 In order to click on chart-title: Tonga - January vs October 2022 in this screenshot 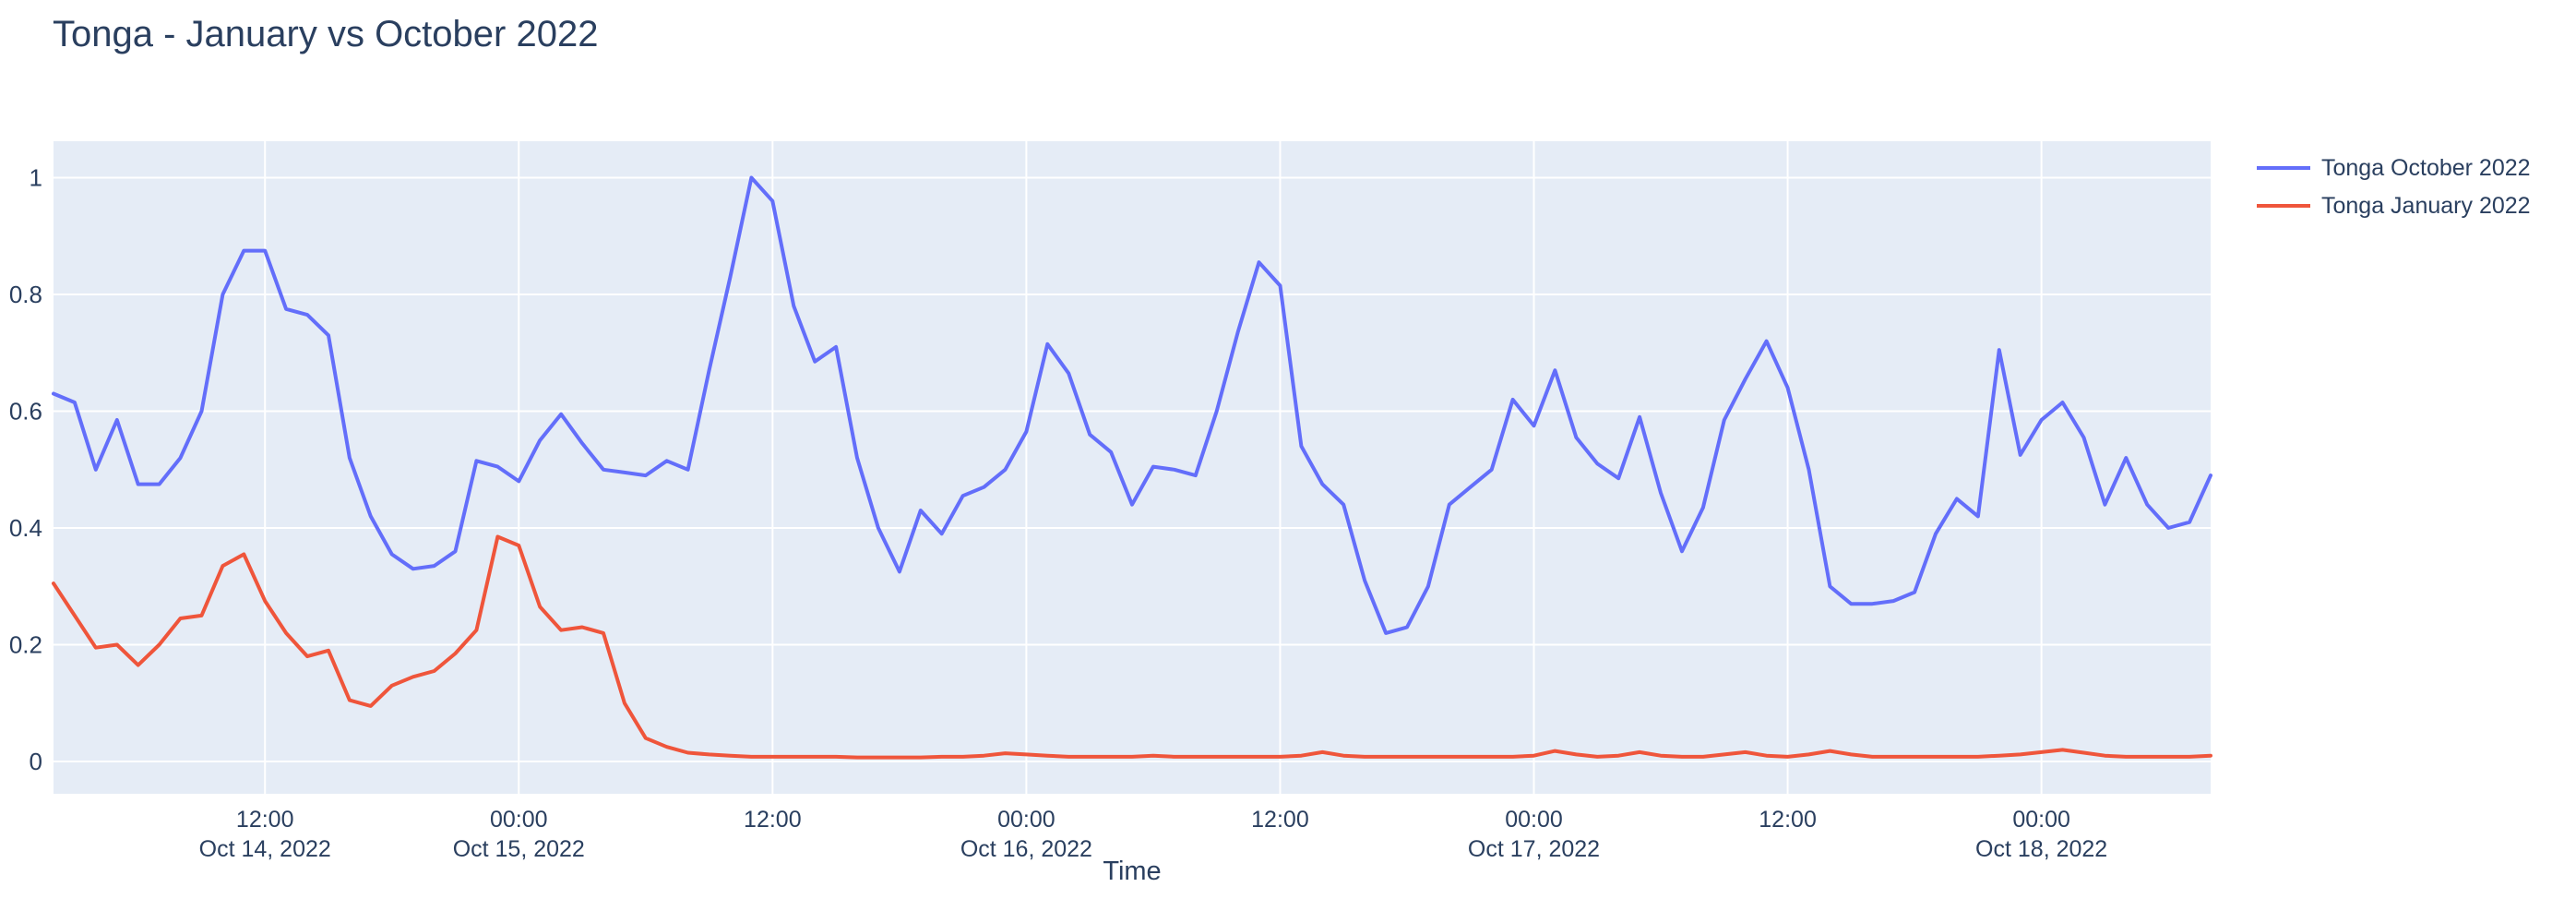, I will do `click(326, 34)`.